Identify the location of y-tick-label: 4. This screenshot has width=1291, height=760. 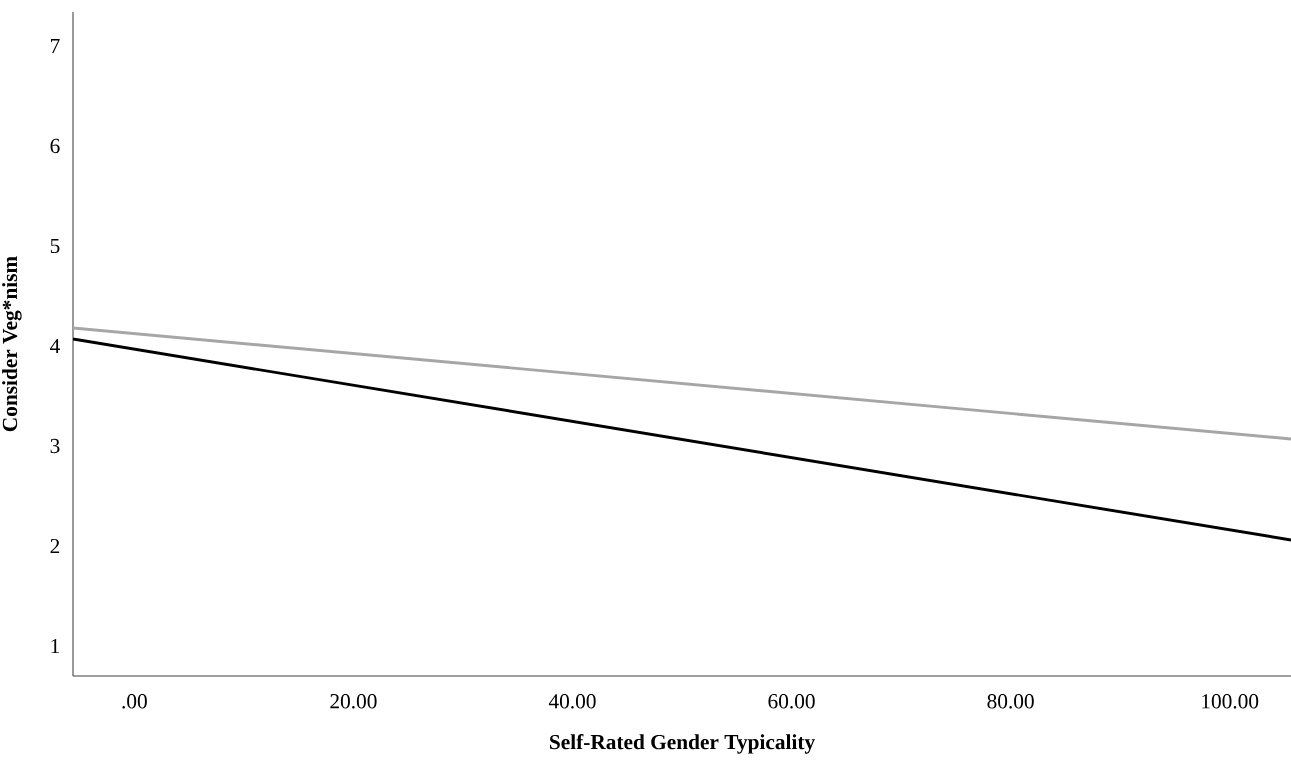
(55, 346).